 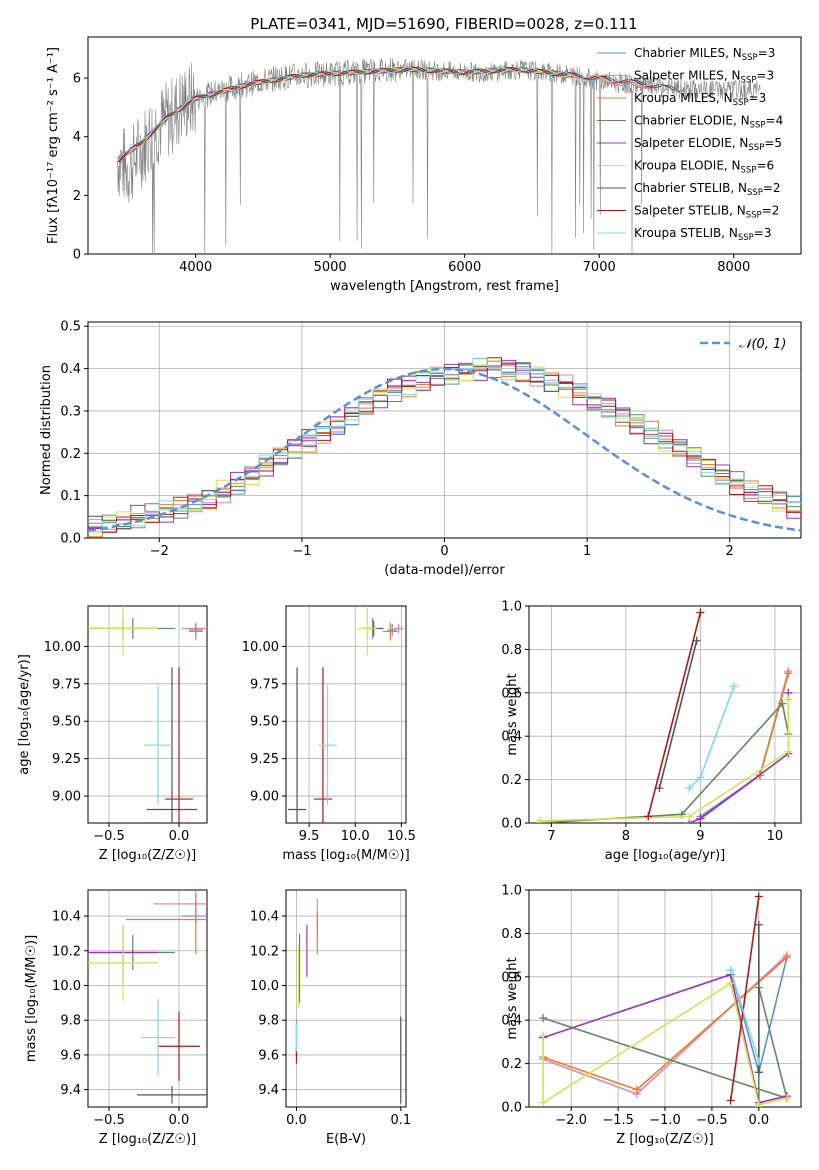 What do you see at coordinates (444, 570) in the screenshot?
I see `x-axis-label: (data-model)/error` at bounding box center [444, 570].